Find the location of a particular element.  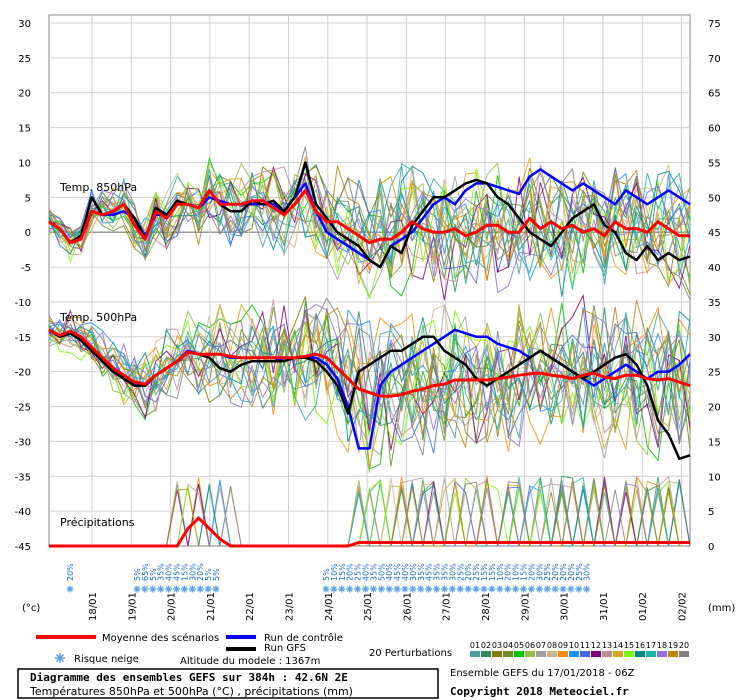

left-tick-label: 5 is located at coordinates (28, 198).